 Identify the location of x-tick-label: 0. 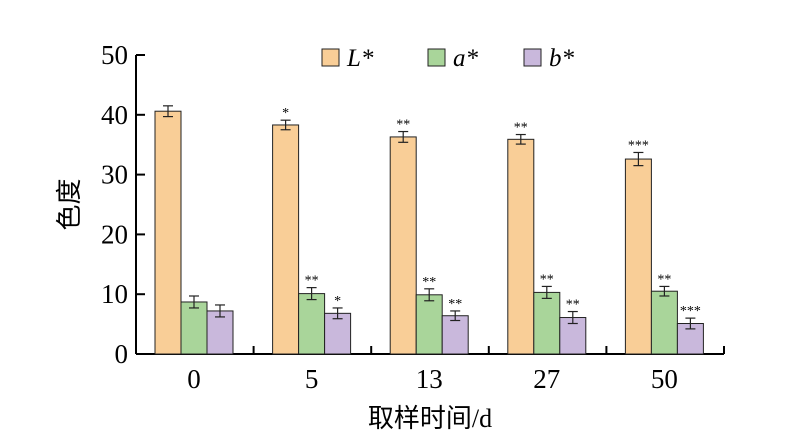
(194, 379).